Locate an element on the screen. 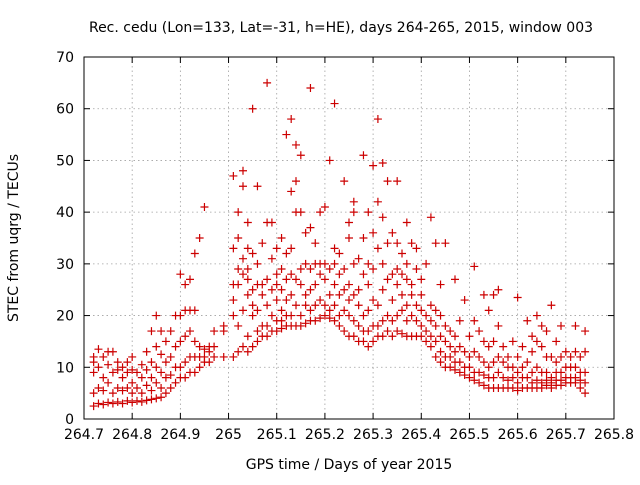  y-tick-label: 60 is located at coordinates (65, 110).